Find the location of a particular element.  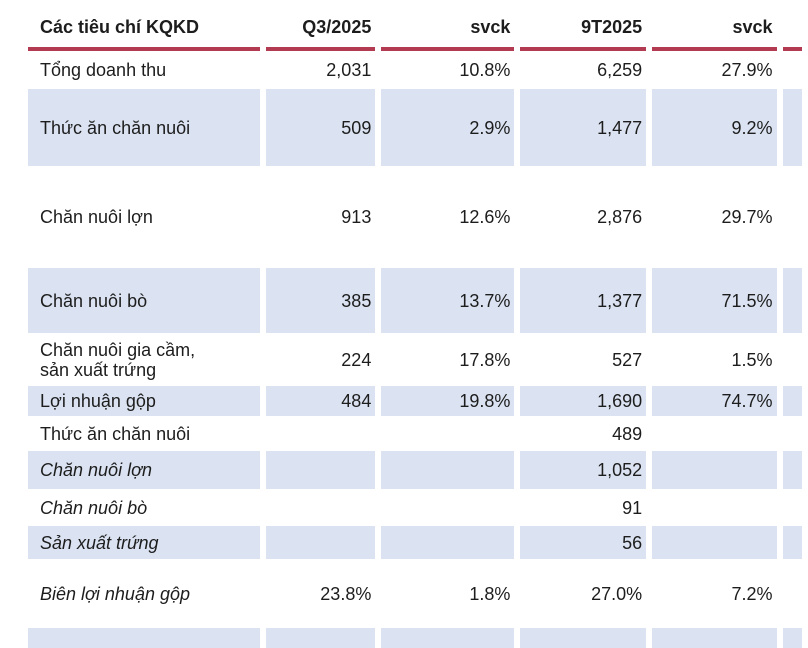

cell-q3: 385 is located at coordinates (320, 300).